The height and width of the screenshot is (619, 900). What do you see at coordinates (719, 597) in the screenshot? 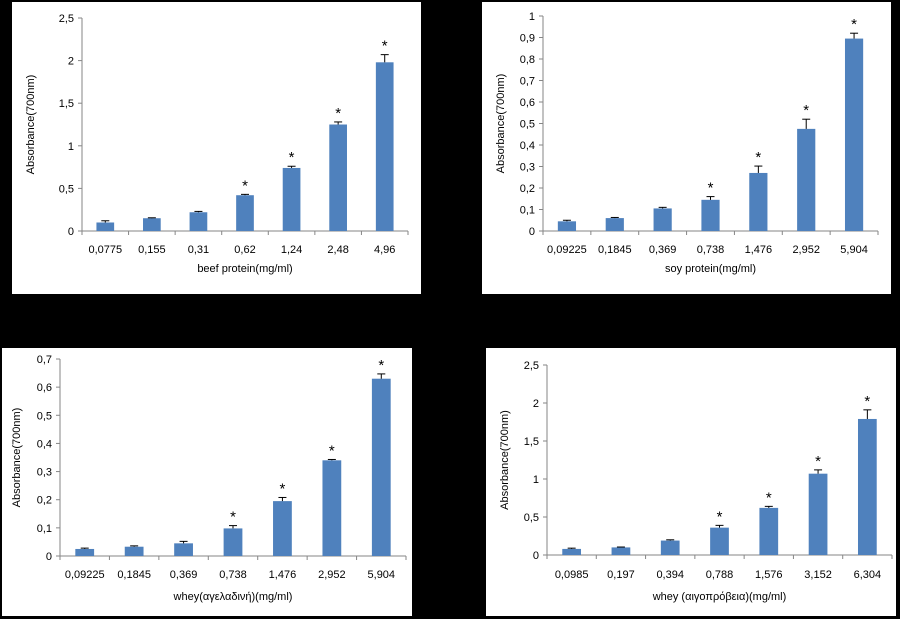
I see `x-axis-label: whey (αιγοπρόβεια)(mg/ml)` at bounding box center [719, 597].